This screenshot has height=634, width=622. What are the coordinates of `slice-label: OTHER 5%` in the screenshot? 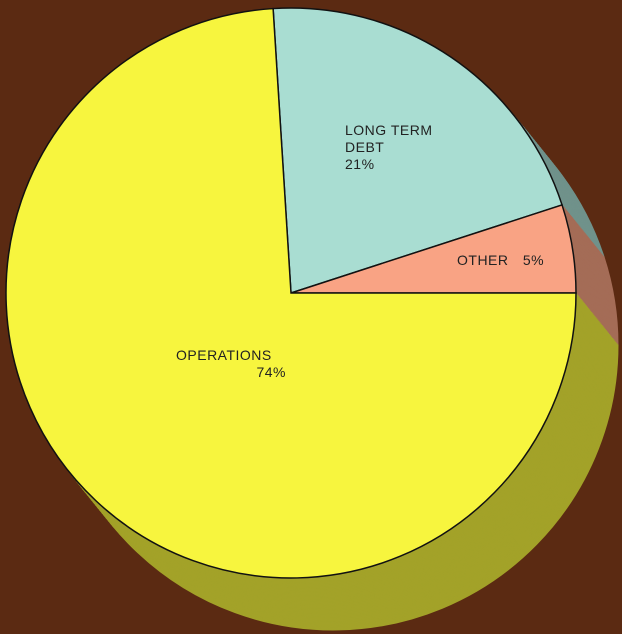 It's located at (500, 260).